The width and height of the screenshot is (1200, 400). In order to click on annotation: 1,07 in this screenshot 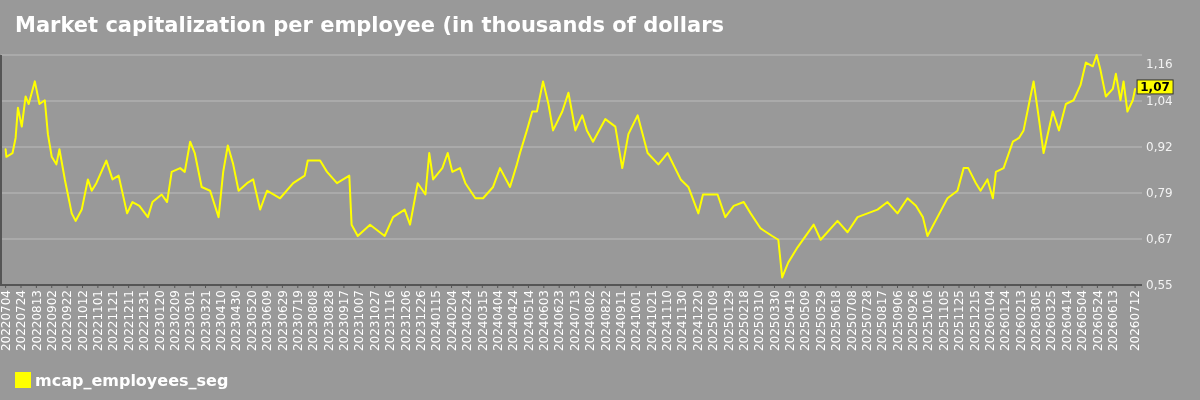, I will do `click(1155, 87)`.